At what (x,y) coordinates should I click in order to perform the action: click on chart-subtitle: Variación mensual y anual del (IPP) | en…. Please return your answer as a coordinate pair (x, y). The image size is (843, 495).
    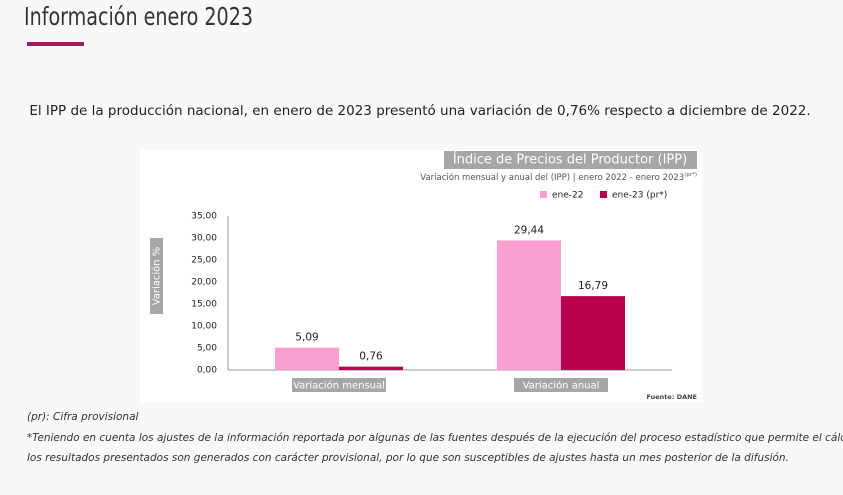
    Looking at the image, I should click on (558, 177).